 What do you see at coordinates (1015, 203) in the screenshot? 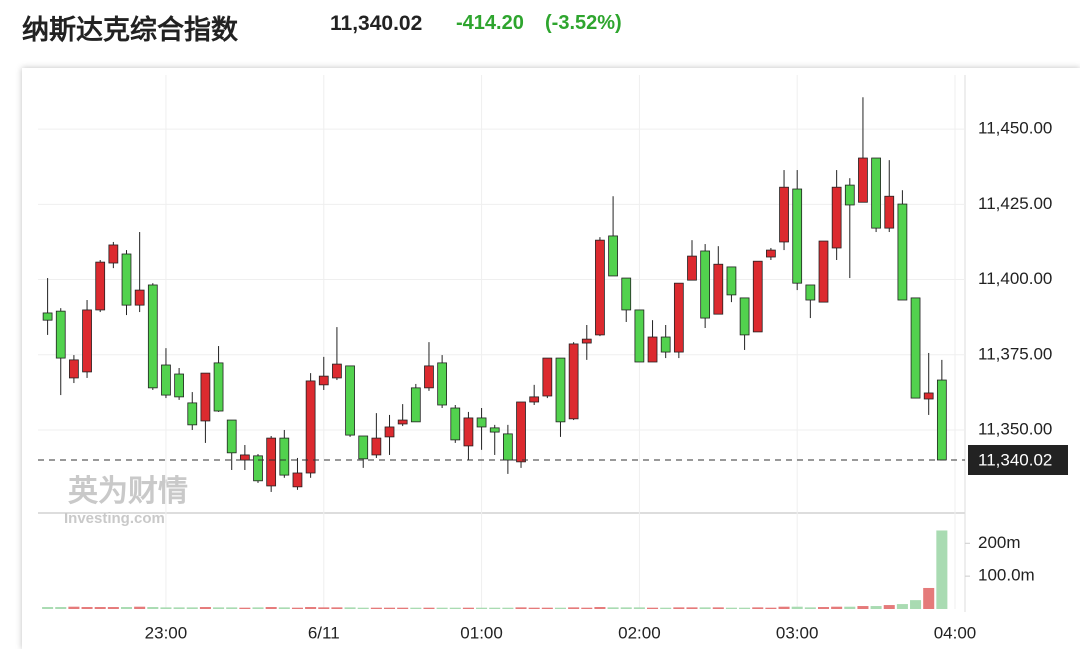
I see `y-tick-label: 11,425.00` at bounding box center [1015, 203].